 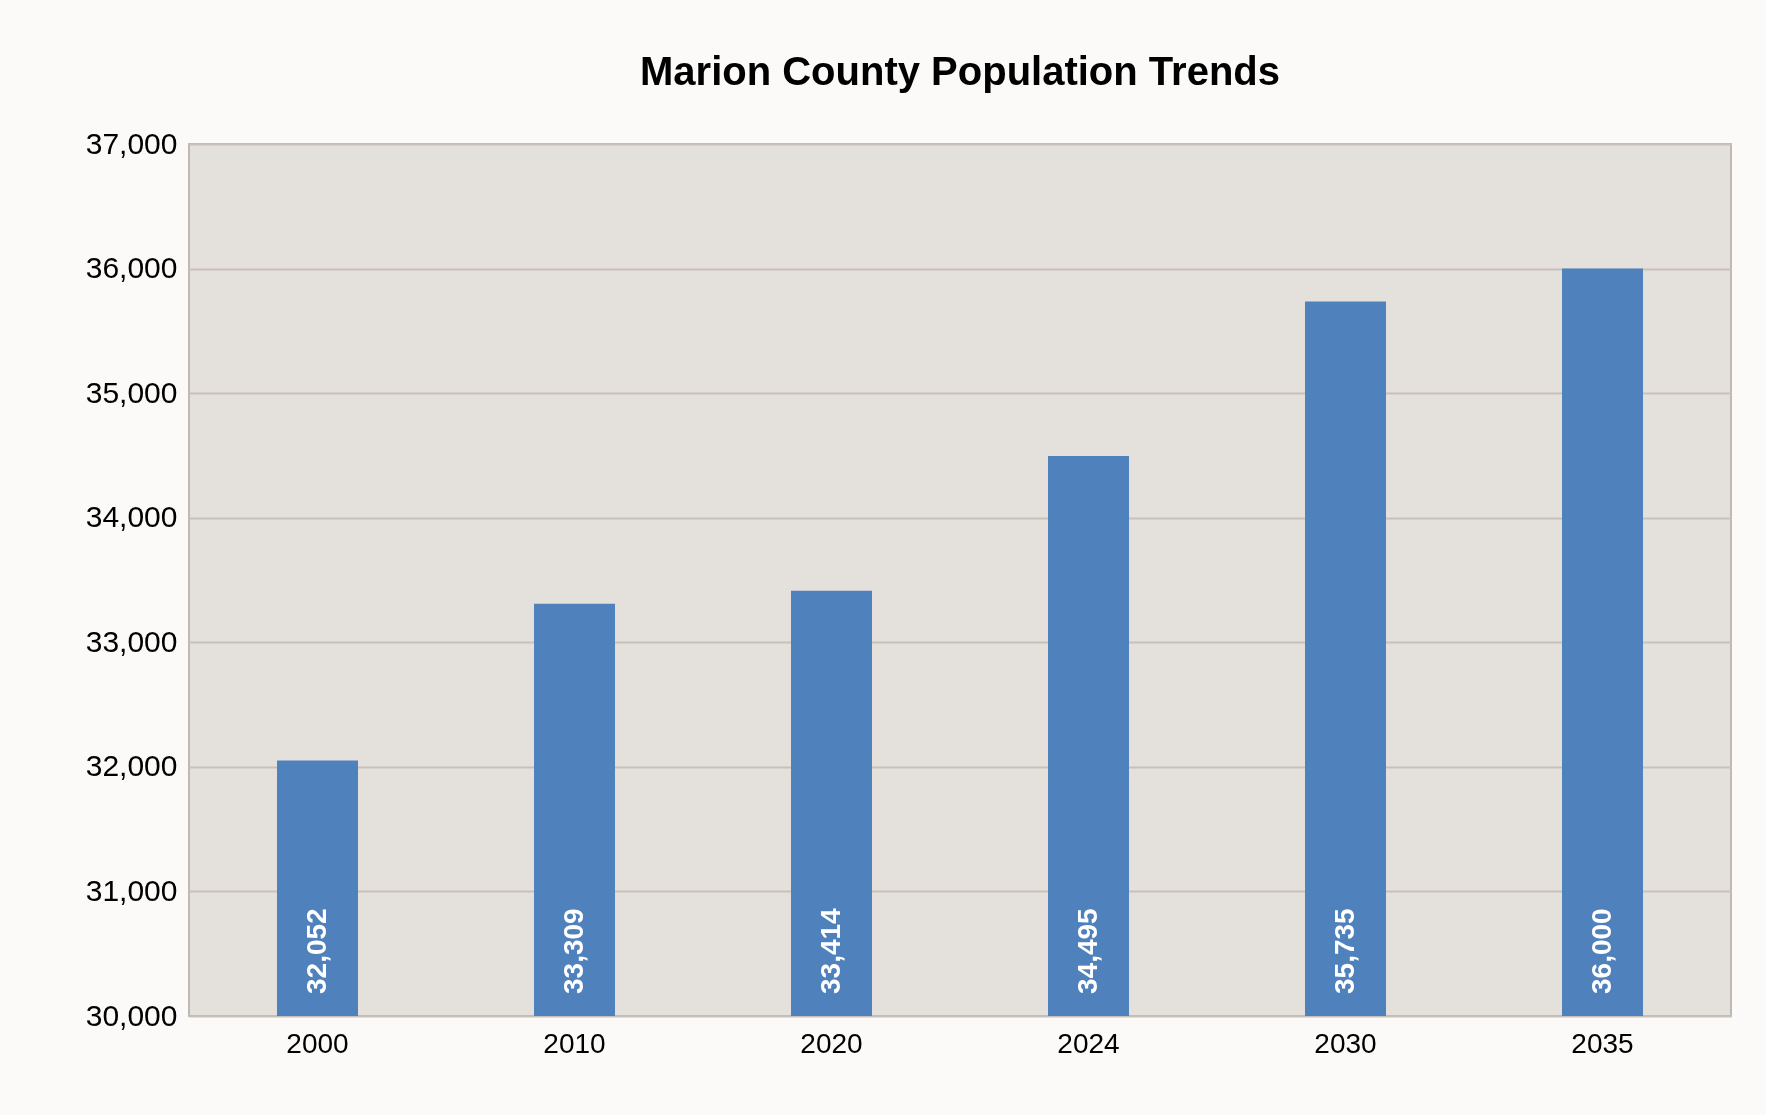 What do you see at coordinates (131, 1015) in the screenshot?
I see `y-tick-label: 30,000` at bounding box center [131, 1015].